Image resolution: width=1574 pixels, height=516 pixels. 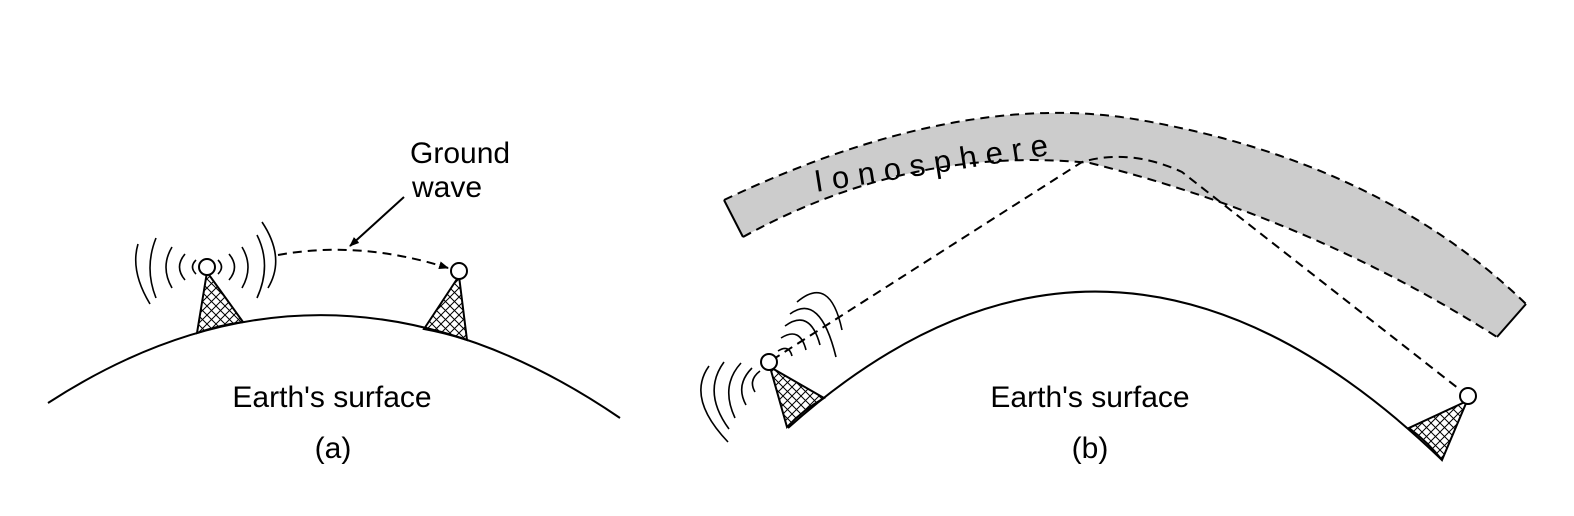 I want to click on earth-surface-label-b: Earth's surface, so click(x=1089, y=397).